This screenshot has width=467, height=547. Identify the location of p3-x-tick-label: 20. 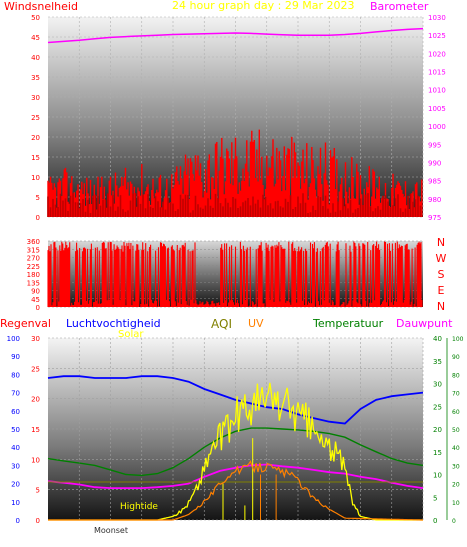
(360, 532).